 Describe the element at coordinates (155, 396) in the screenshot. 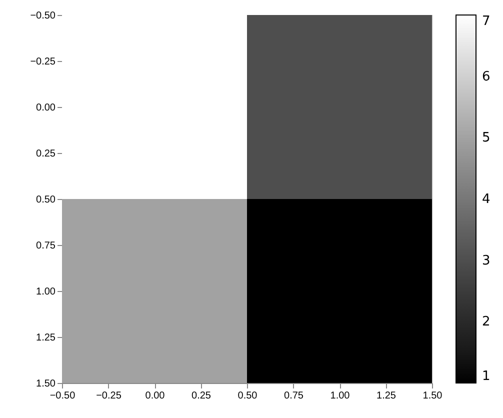

I see `x-tick-label: 0.00` at that location.